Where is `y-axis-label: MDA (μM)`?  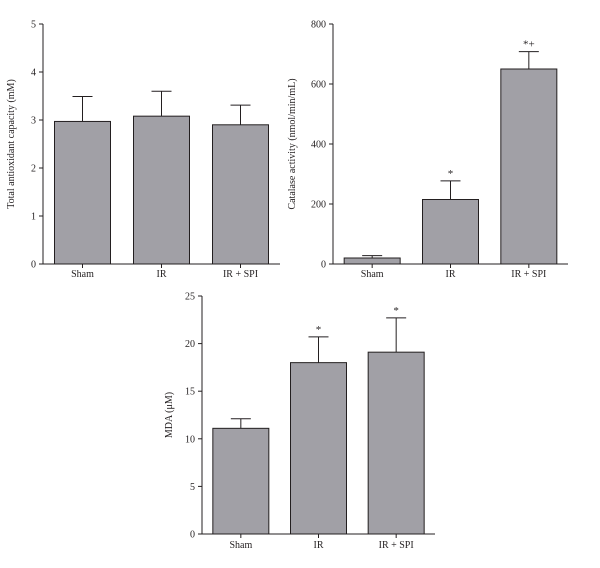 y-axis-label: MDA (μM) is located at coordinates (169, 415).